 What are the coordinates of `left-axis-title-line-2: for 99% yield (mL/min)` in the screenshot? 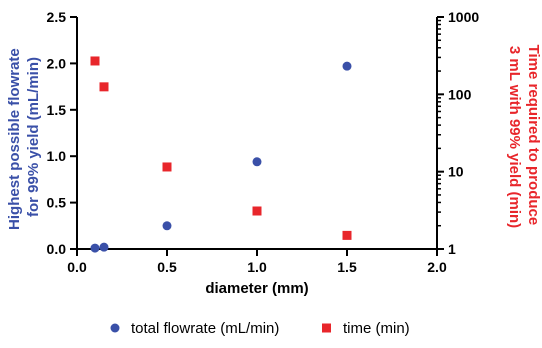 It's located at (33, 137).